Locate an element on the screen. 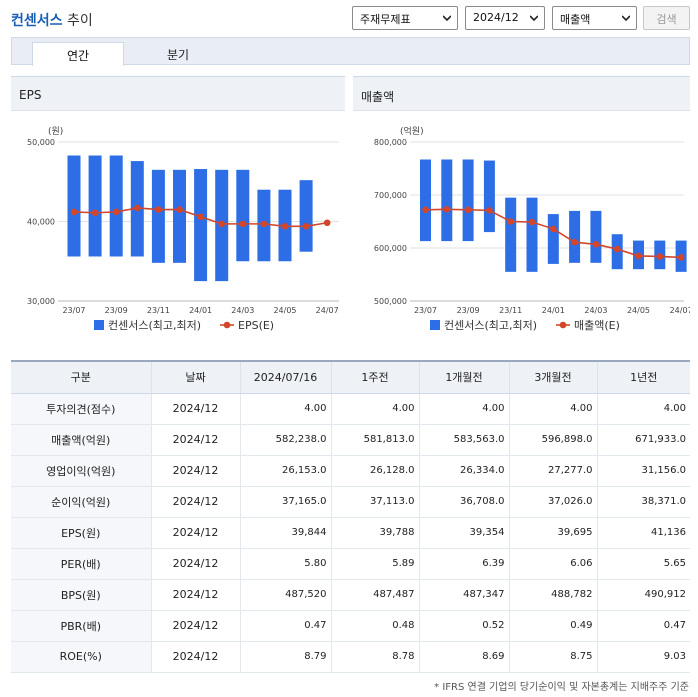 Image resolution: width=698 pixels, height=697 pixels. cell-value: 0.48 is located at coordinates (375, 626).